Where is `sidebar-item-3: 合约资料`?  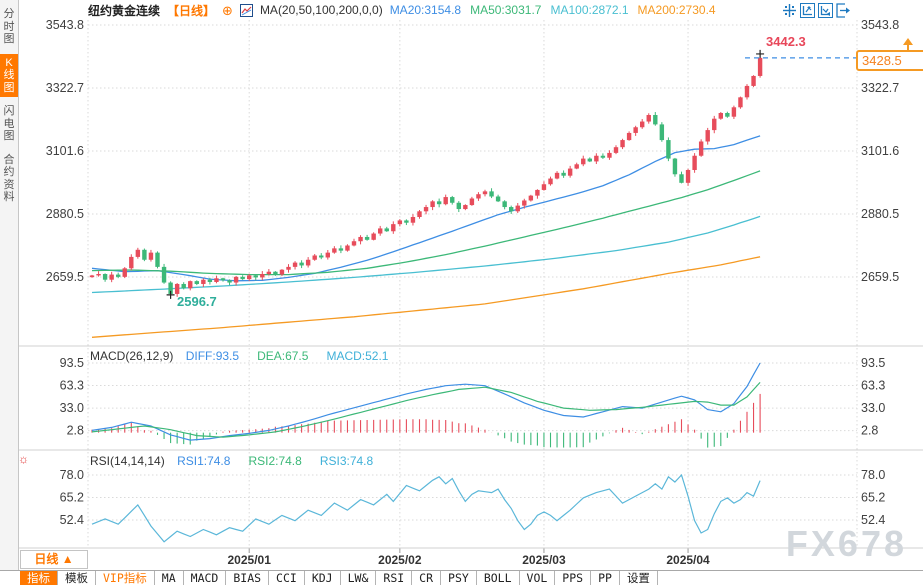
sidebar-item-3: 合约资料 is located at coordinates (9, 178).